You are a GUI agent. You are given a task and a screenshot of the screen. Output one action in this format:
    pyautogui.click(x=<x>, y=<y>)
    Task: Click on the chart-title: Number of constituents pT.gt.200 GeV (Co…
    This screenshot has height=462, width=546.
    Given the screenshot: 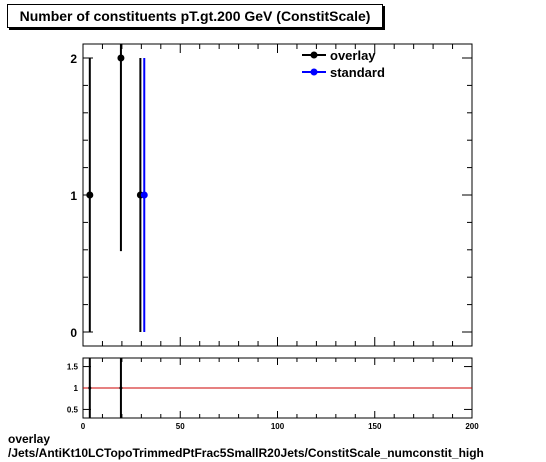 What is the action you would take?
    pyautogui.click(x=195, y=16)
    